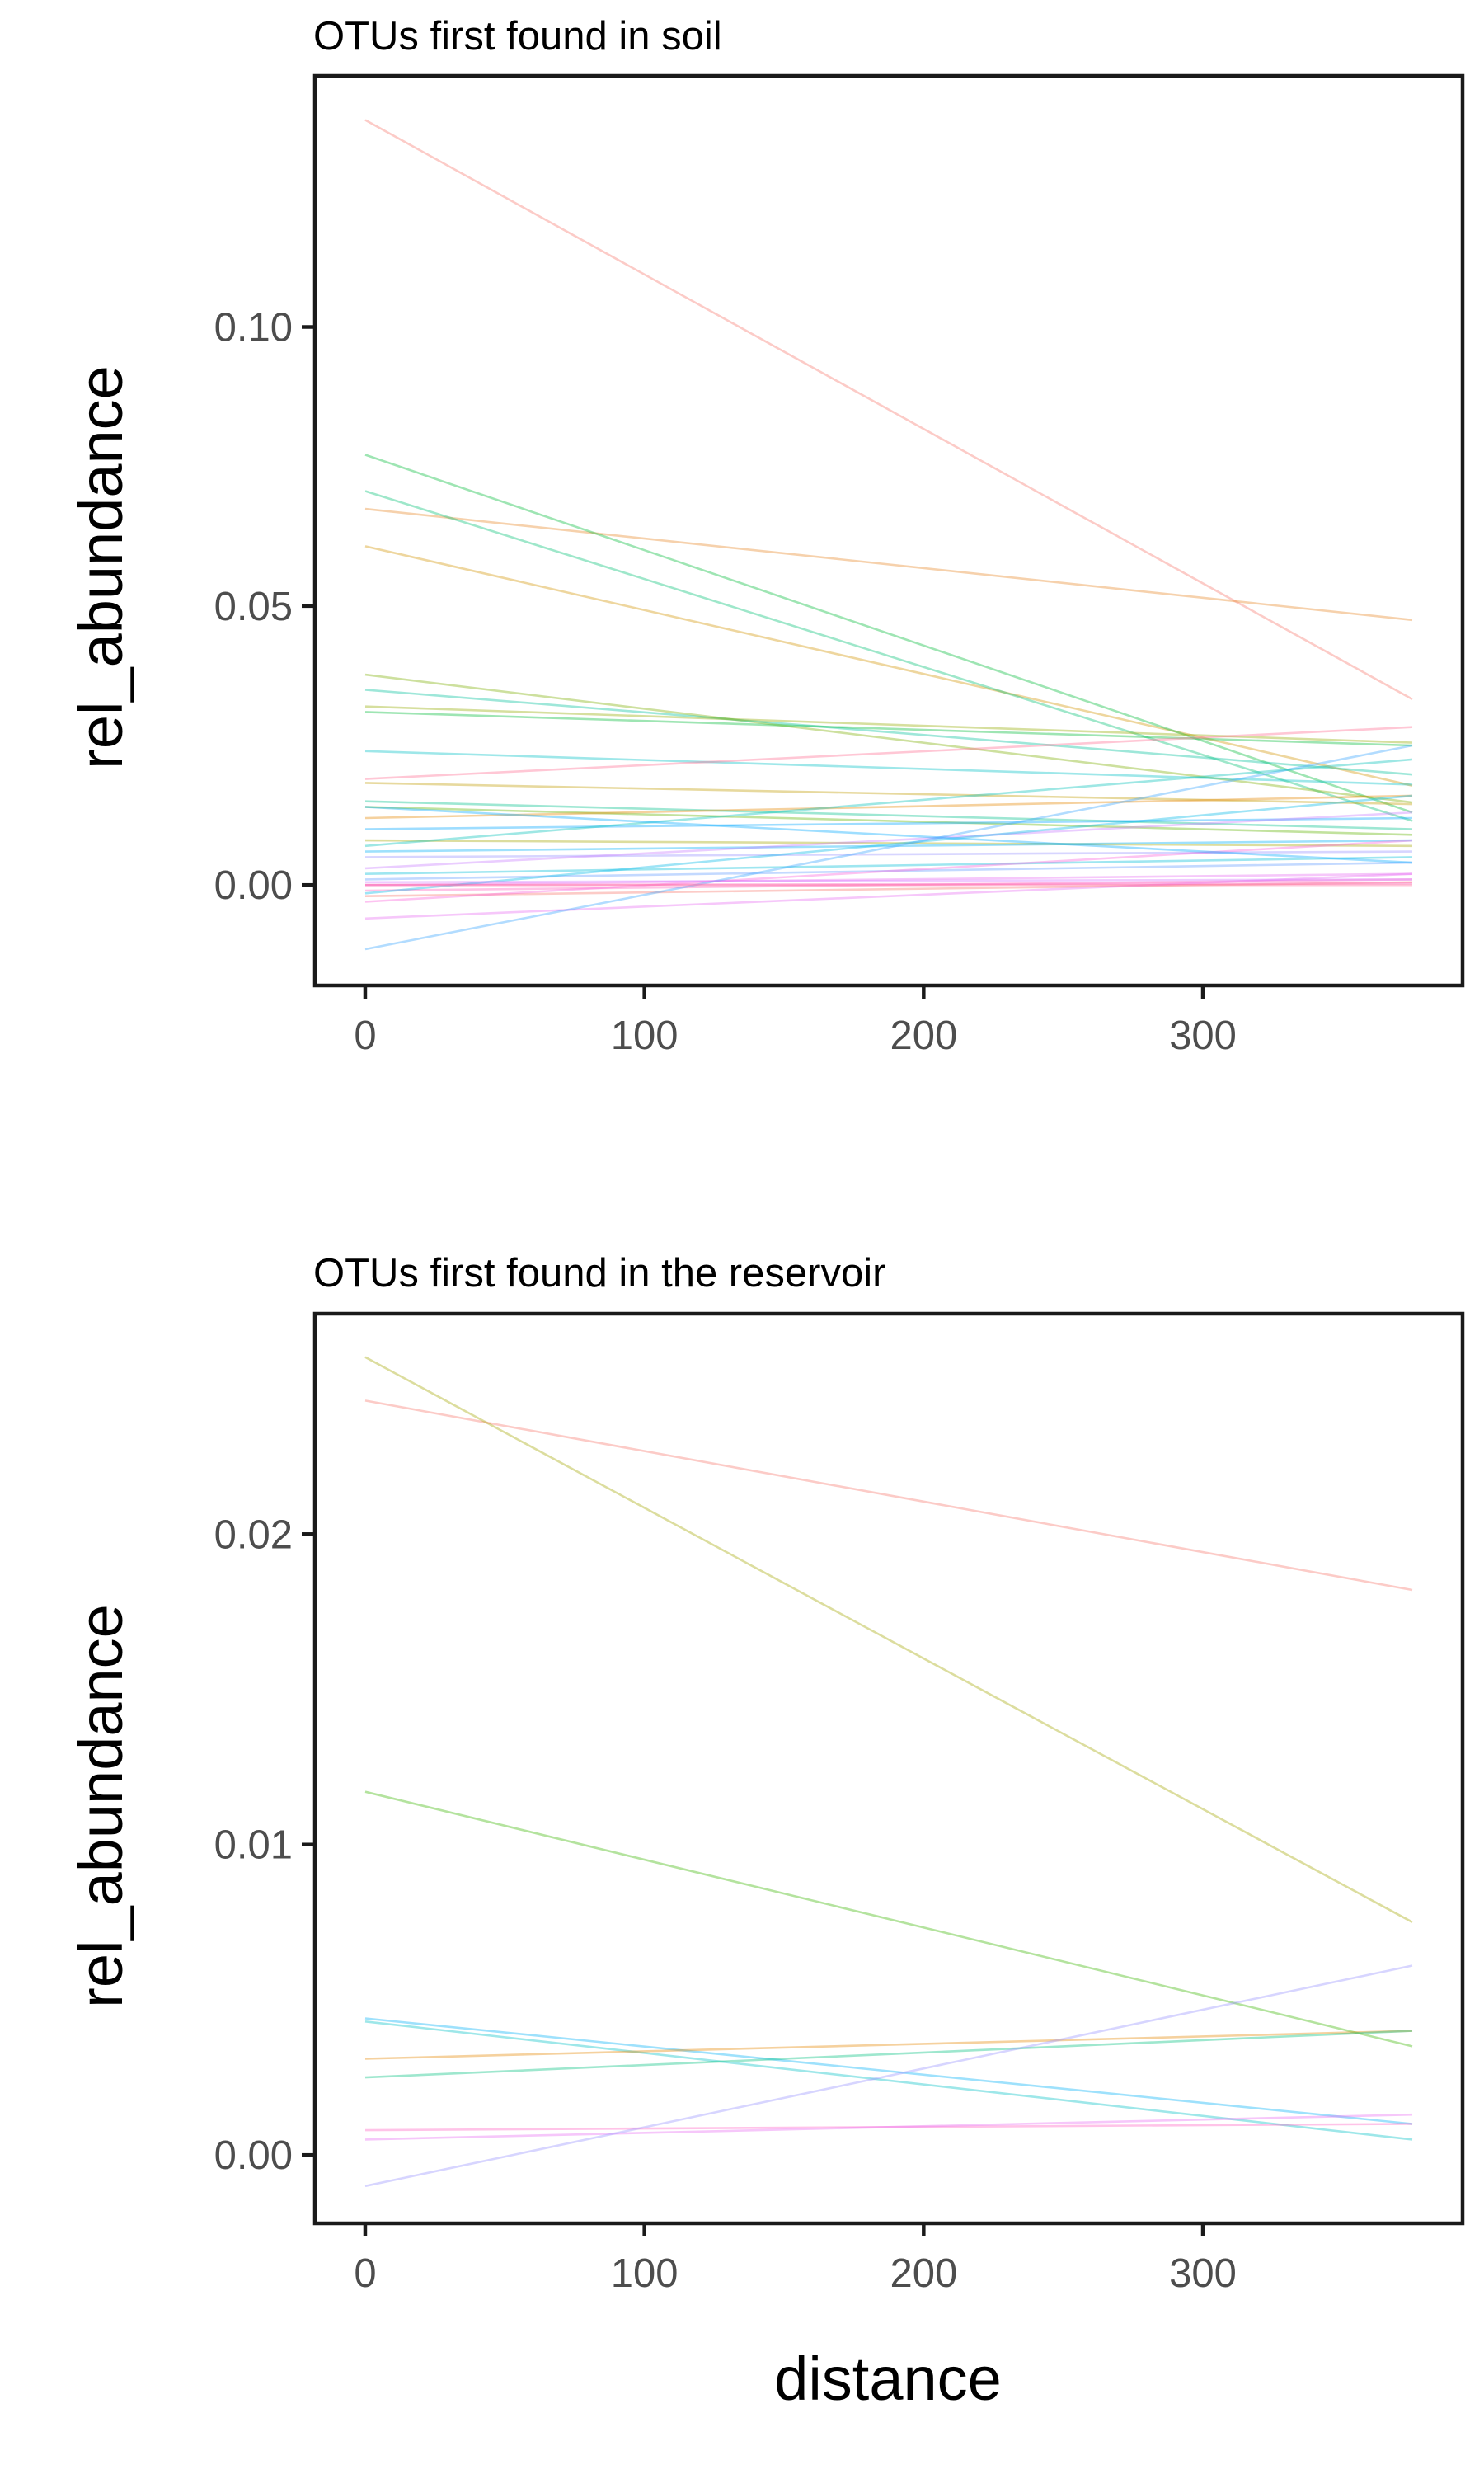  I want to click on y-axis: 0.00 0.05 0.10, so click(264, 607).